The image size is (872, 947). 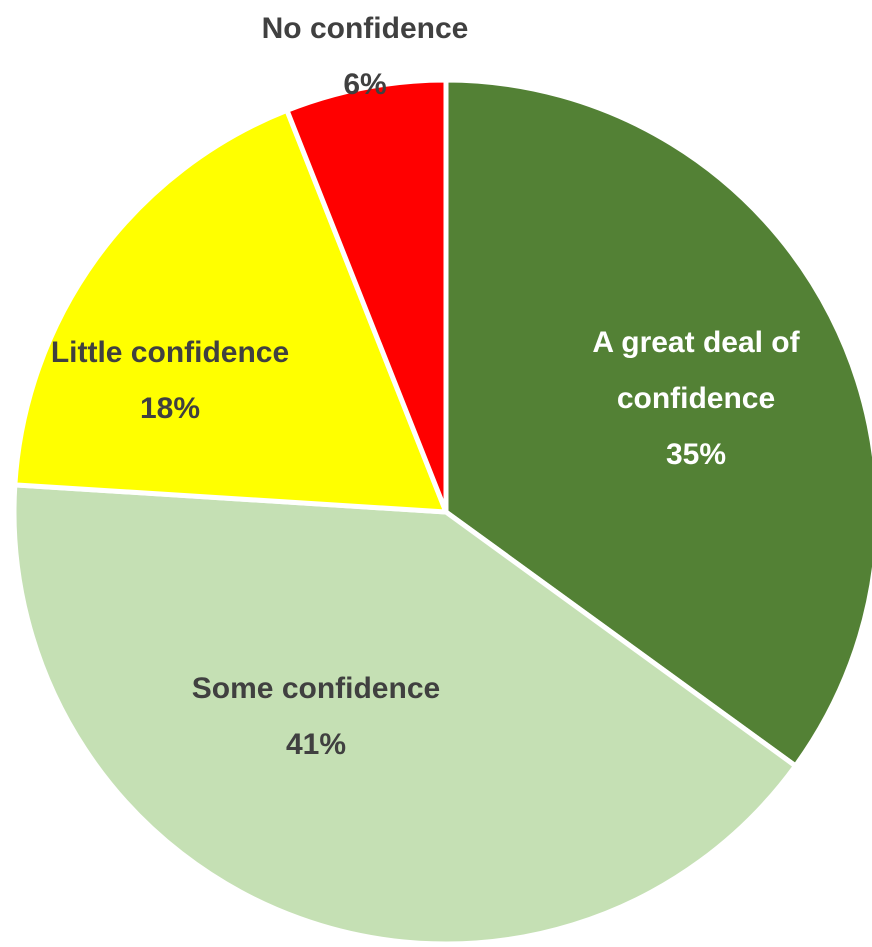 What do you see at coordinates (316, 688) in the screenshot?
I see `slice-category-label: Some confidence` at bounding box center [316, 688].